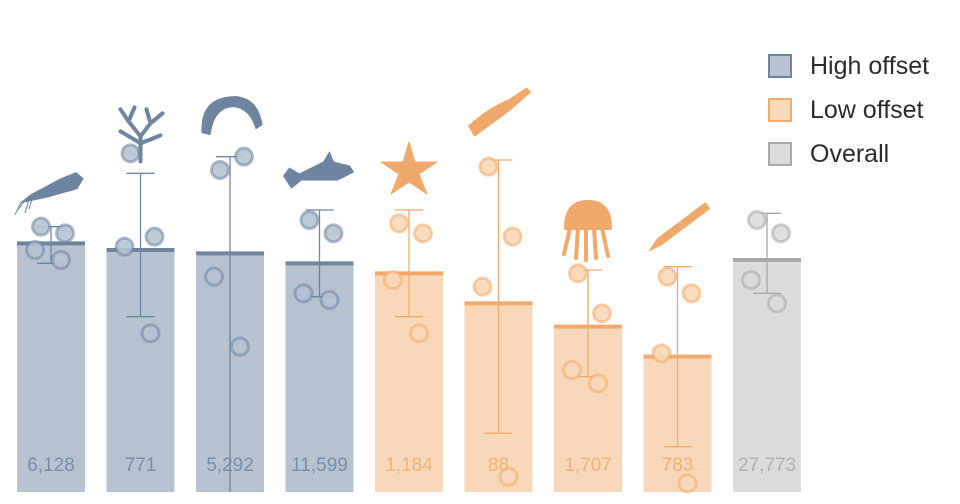 Image resolution: width=960 pixels, height=504 pixels. I want to click on legend-label-overall: Overall, so click(850, 153).